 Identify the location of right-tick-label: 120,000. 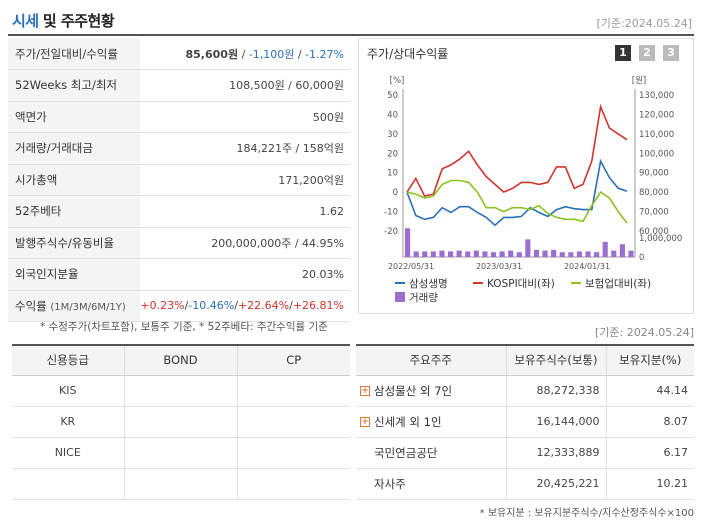
(656, 115).